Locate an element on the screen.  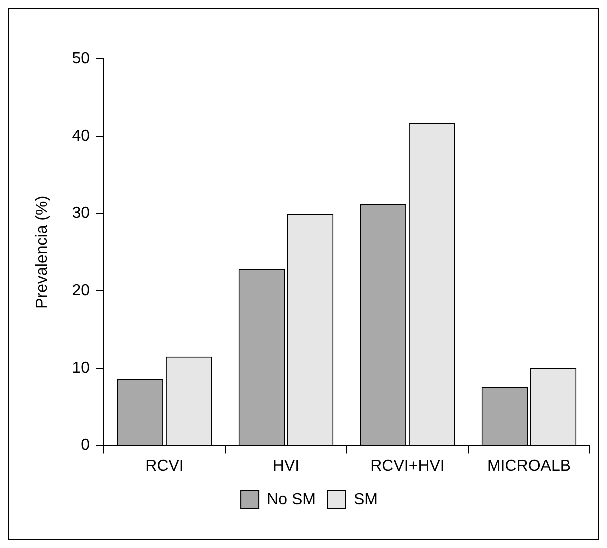
x-tick-label: RCVI+HVI is located at coordinates (407, 466).